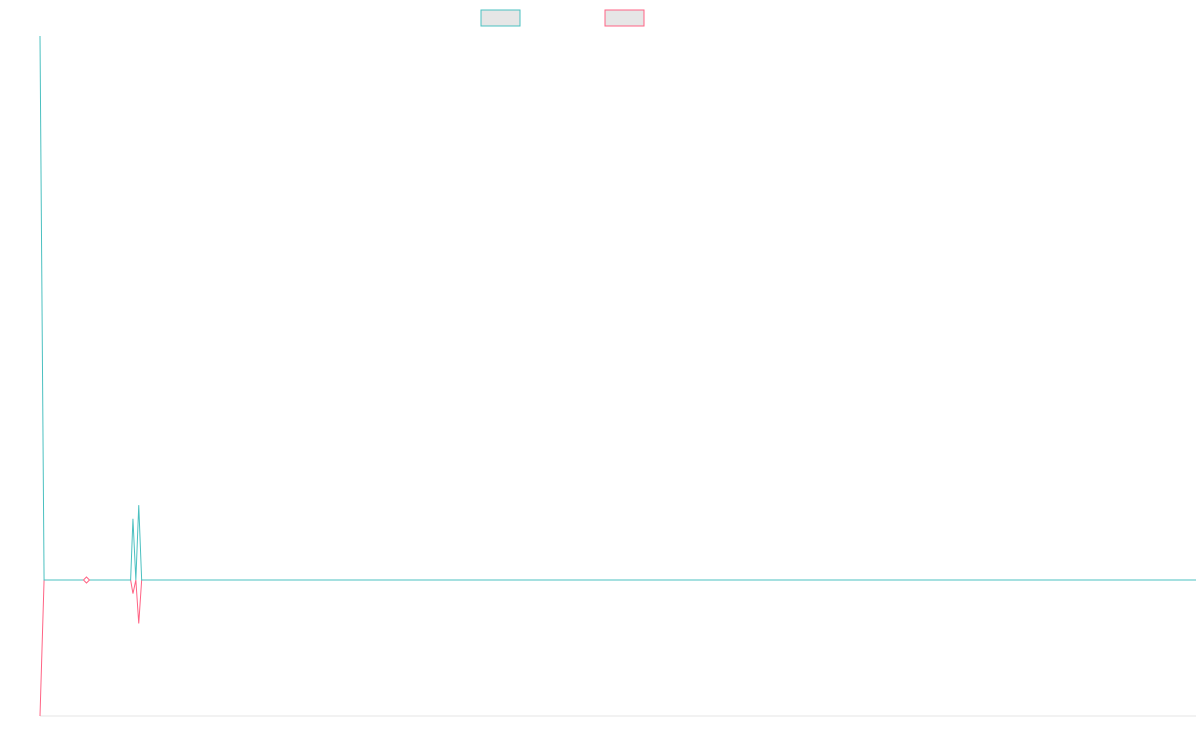  Describe the element at coordinates (86, 580) in the screenshot. I see `data-point-marker` at that location.